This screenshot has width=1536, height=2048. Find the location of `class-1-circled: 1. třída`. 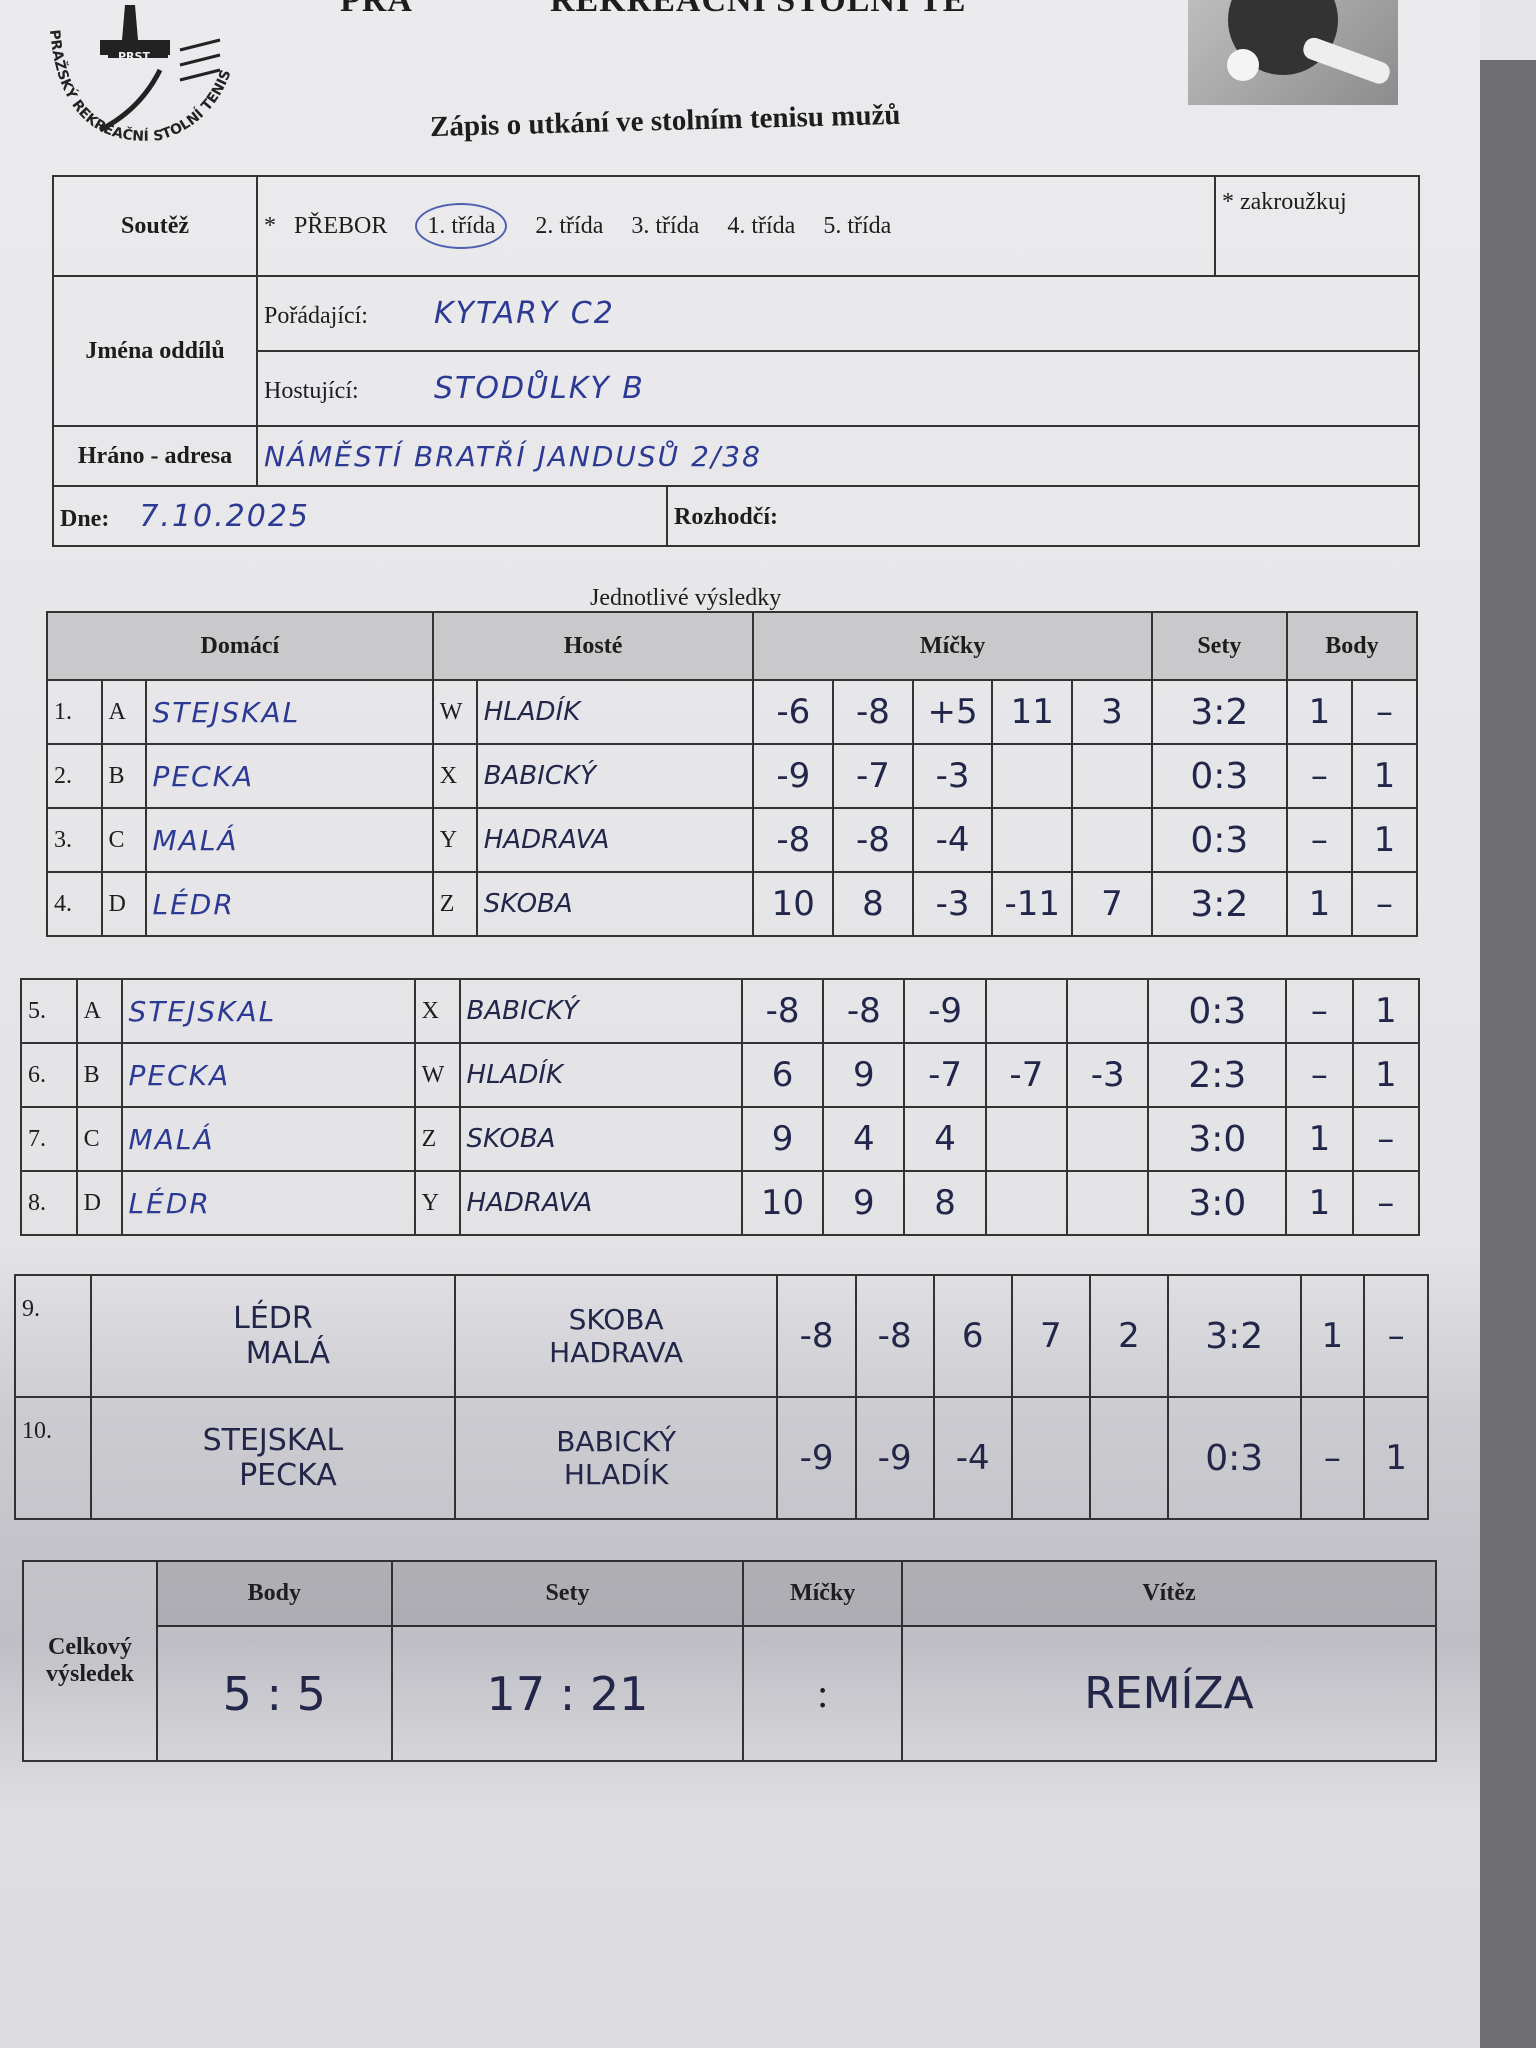

class-1-circled: 1. třída is located at coordinates (461, 225).